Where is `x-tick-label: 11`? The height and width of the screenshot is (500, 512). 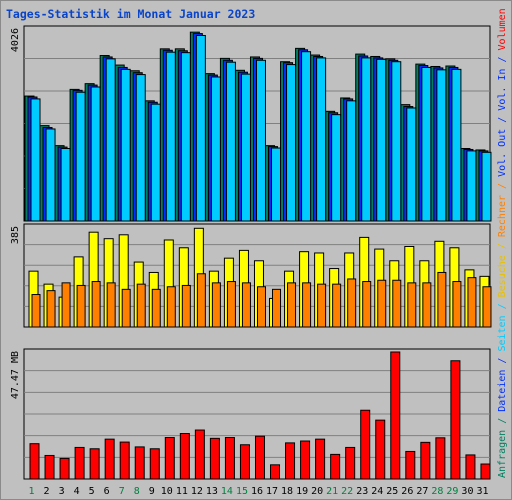 x-tick-label: 11 is located at coordinates (182, 491).